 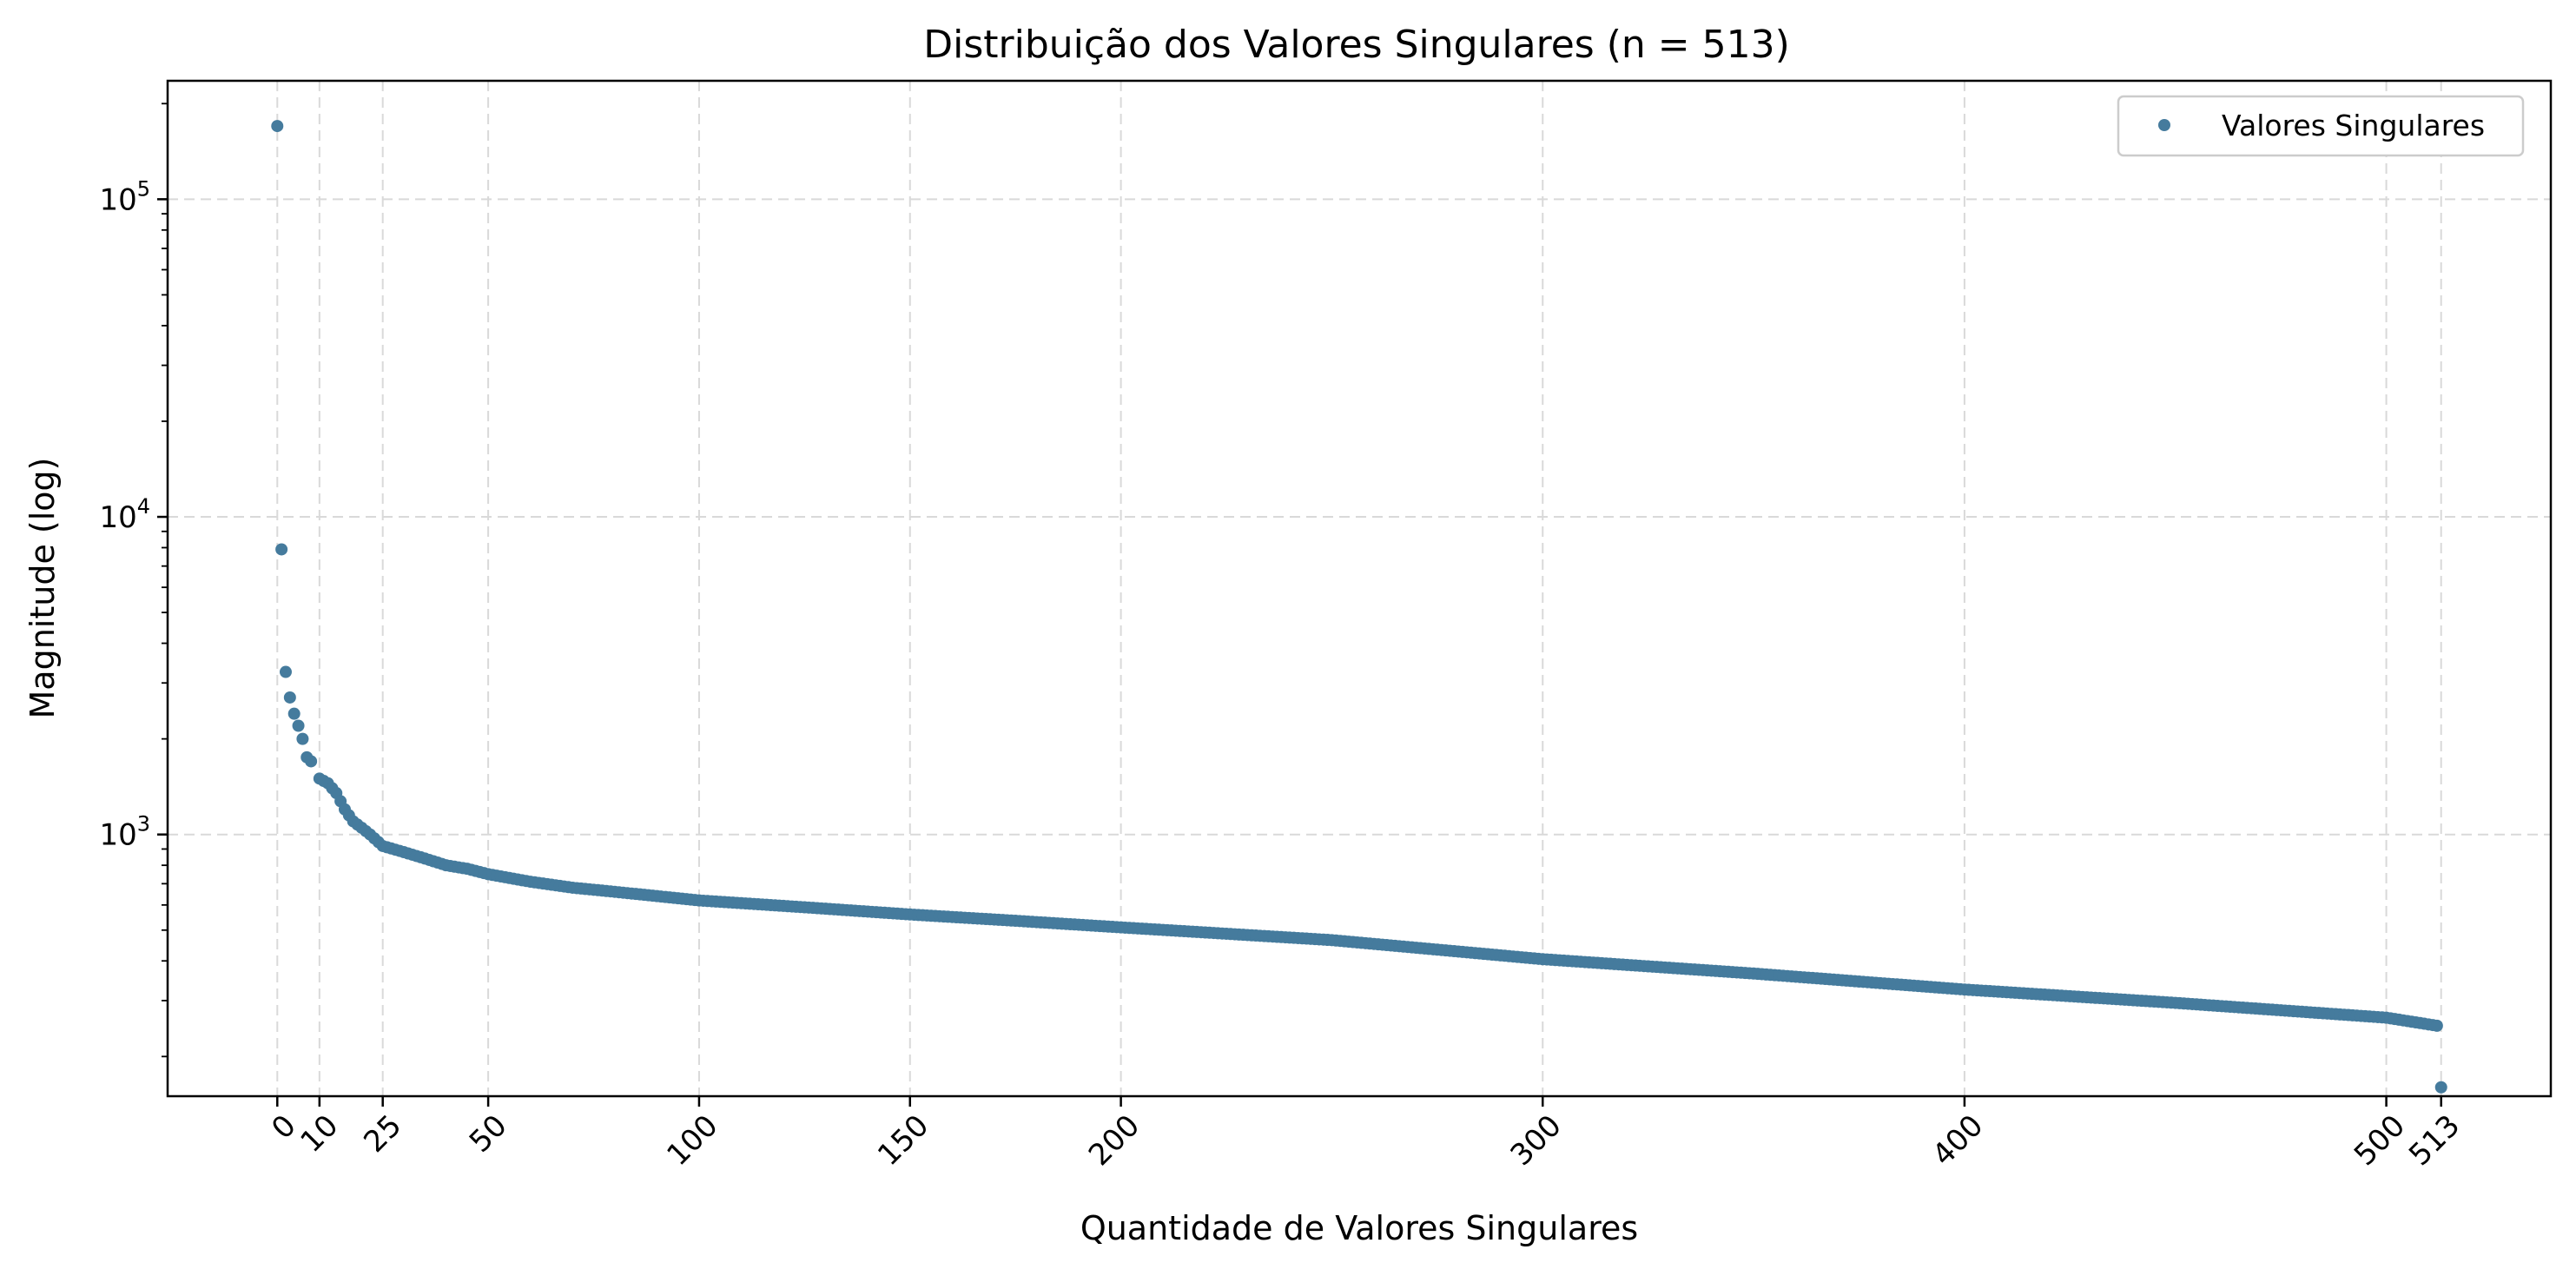 I want to click on y-tick-label: 10³, so click(x=125, y=832).